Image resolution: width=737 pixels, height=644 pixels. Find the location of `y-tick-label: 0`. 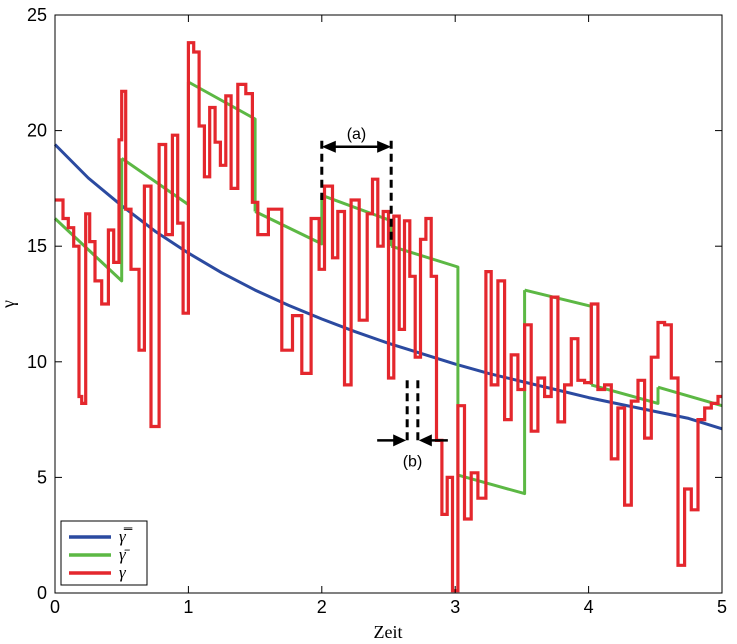

y-tick-label: 0 is located at coordinates (42, 593).